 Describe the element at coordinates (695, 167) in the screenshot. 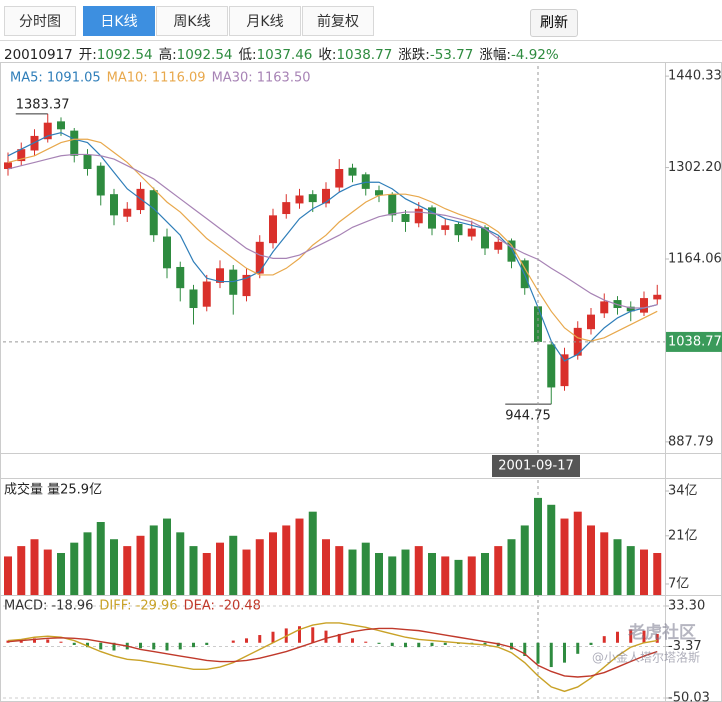

I see `y-tick-label: 1302.20` at that location.